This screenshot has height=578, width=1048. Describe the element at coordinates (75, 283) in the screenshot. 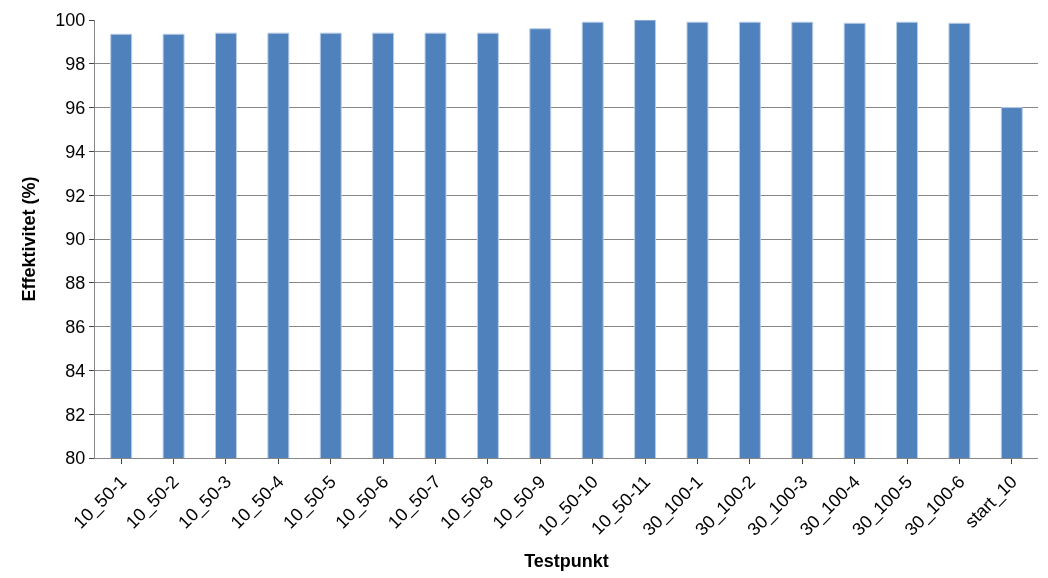

I see `y-tick-label: 88` at that location.